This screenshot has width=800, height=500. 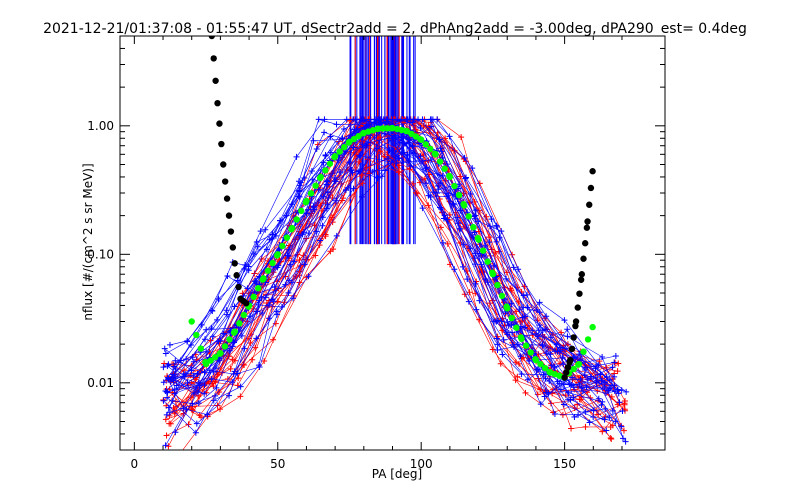 What do you see at coordinates (564, 464) in the screenshot?
I see `x-tick-label: 150` at bounding box center [564, 464].